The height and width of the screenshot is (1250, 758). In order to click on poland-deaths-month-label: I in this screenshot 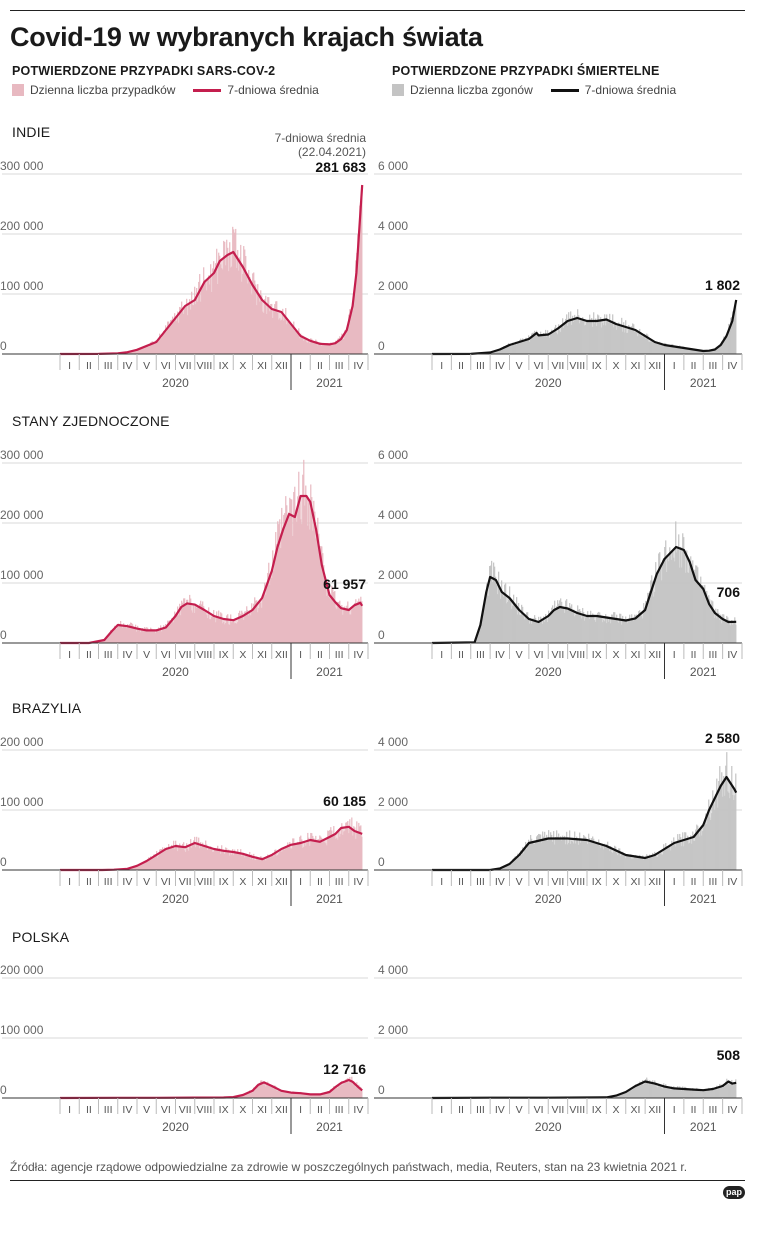, I will do `click(674, 1110)`.